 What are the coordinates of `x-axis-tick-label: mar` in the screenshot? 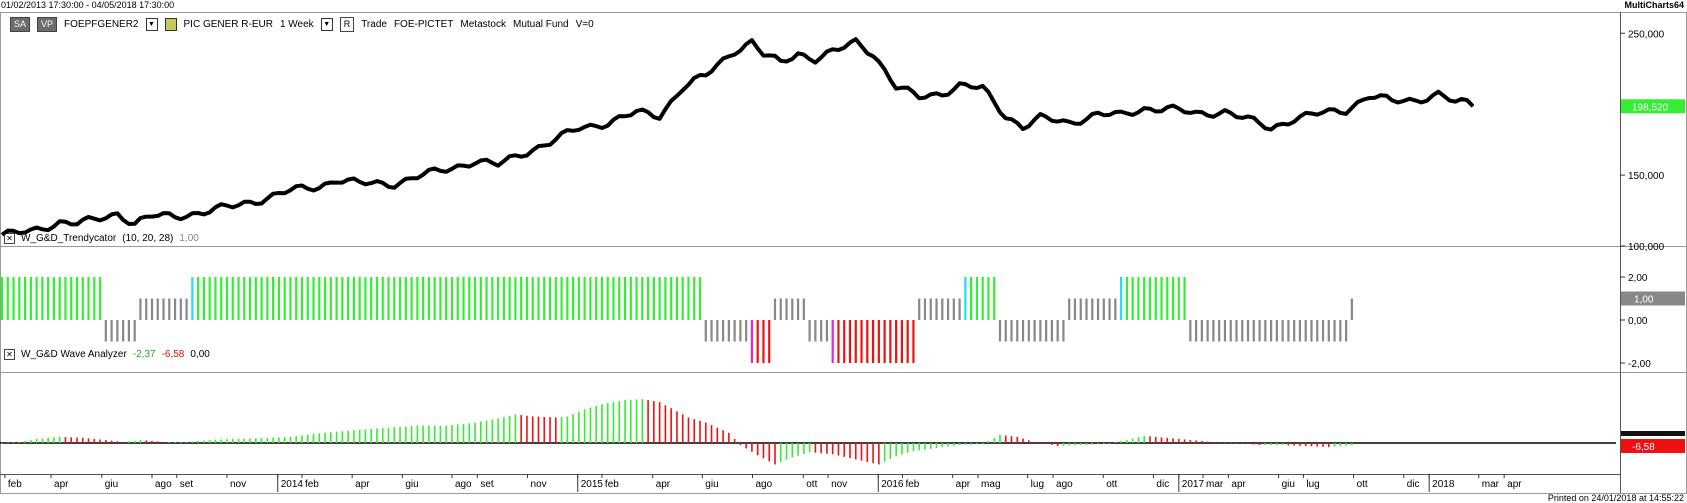 It's located at (1491, 484).